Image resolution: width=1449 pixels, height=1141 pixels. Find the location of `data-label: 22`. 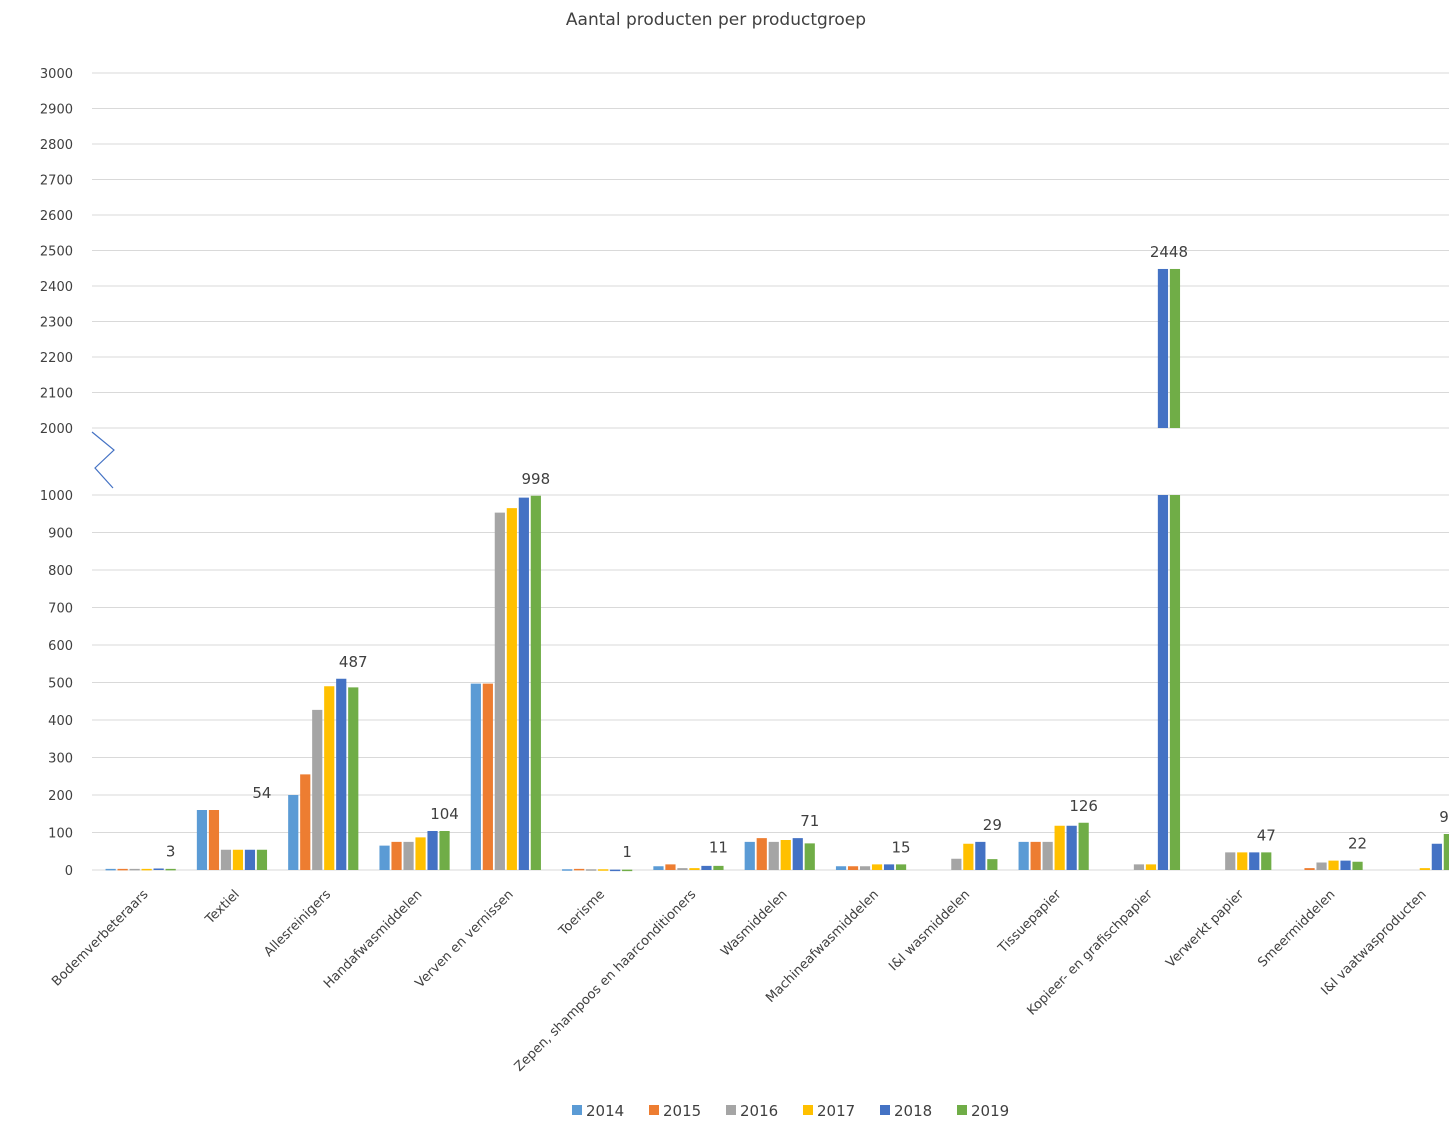

data-label: 22 is located at coordinates (1357, 844).